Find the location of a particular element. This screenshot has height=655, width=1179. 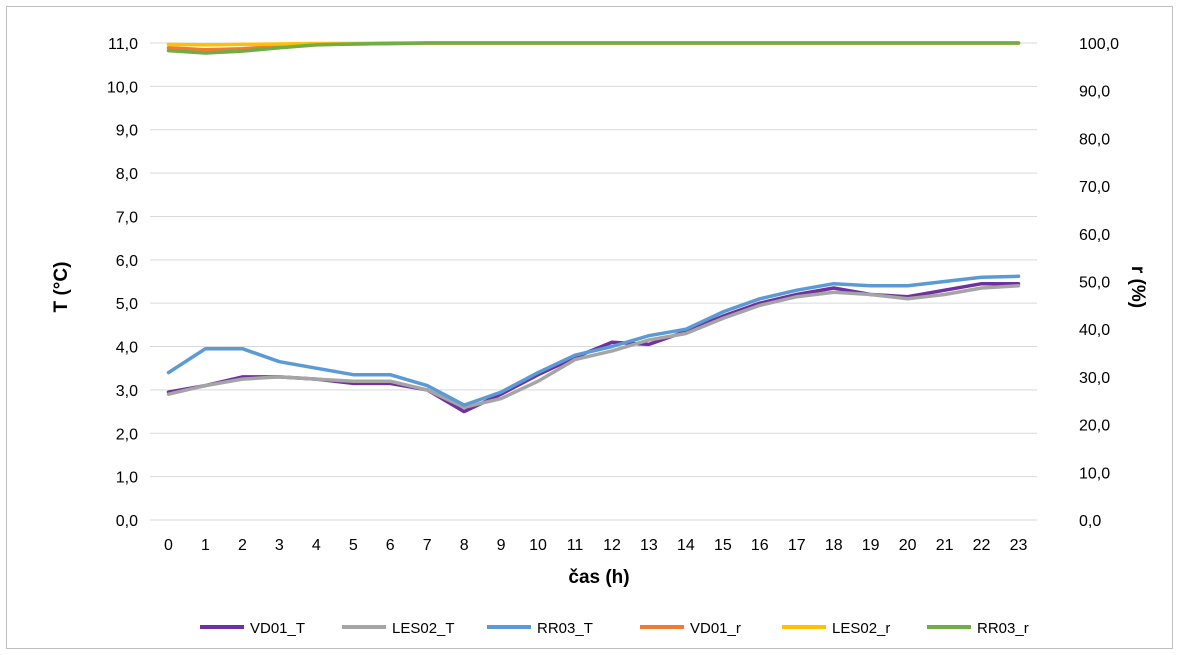

y-left-tick-label: 0,0 is located at coordinates (127, 521).